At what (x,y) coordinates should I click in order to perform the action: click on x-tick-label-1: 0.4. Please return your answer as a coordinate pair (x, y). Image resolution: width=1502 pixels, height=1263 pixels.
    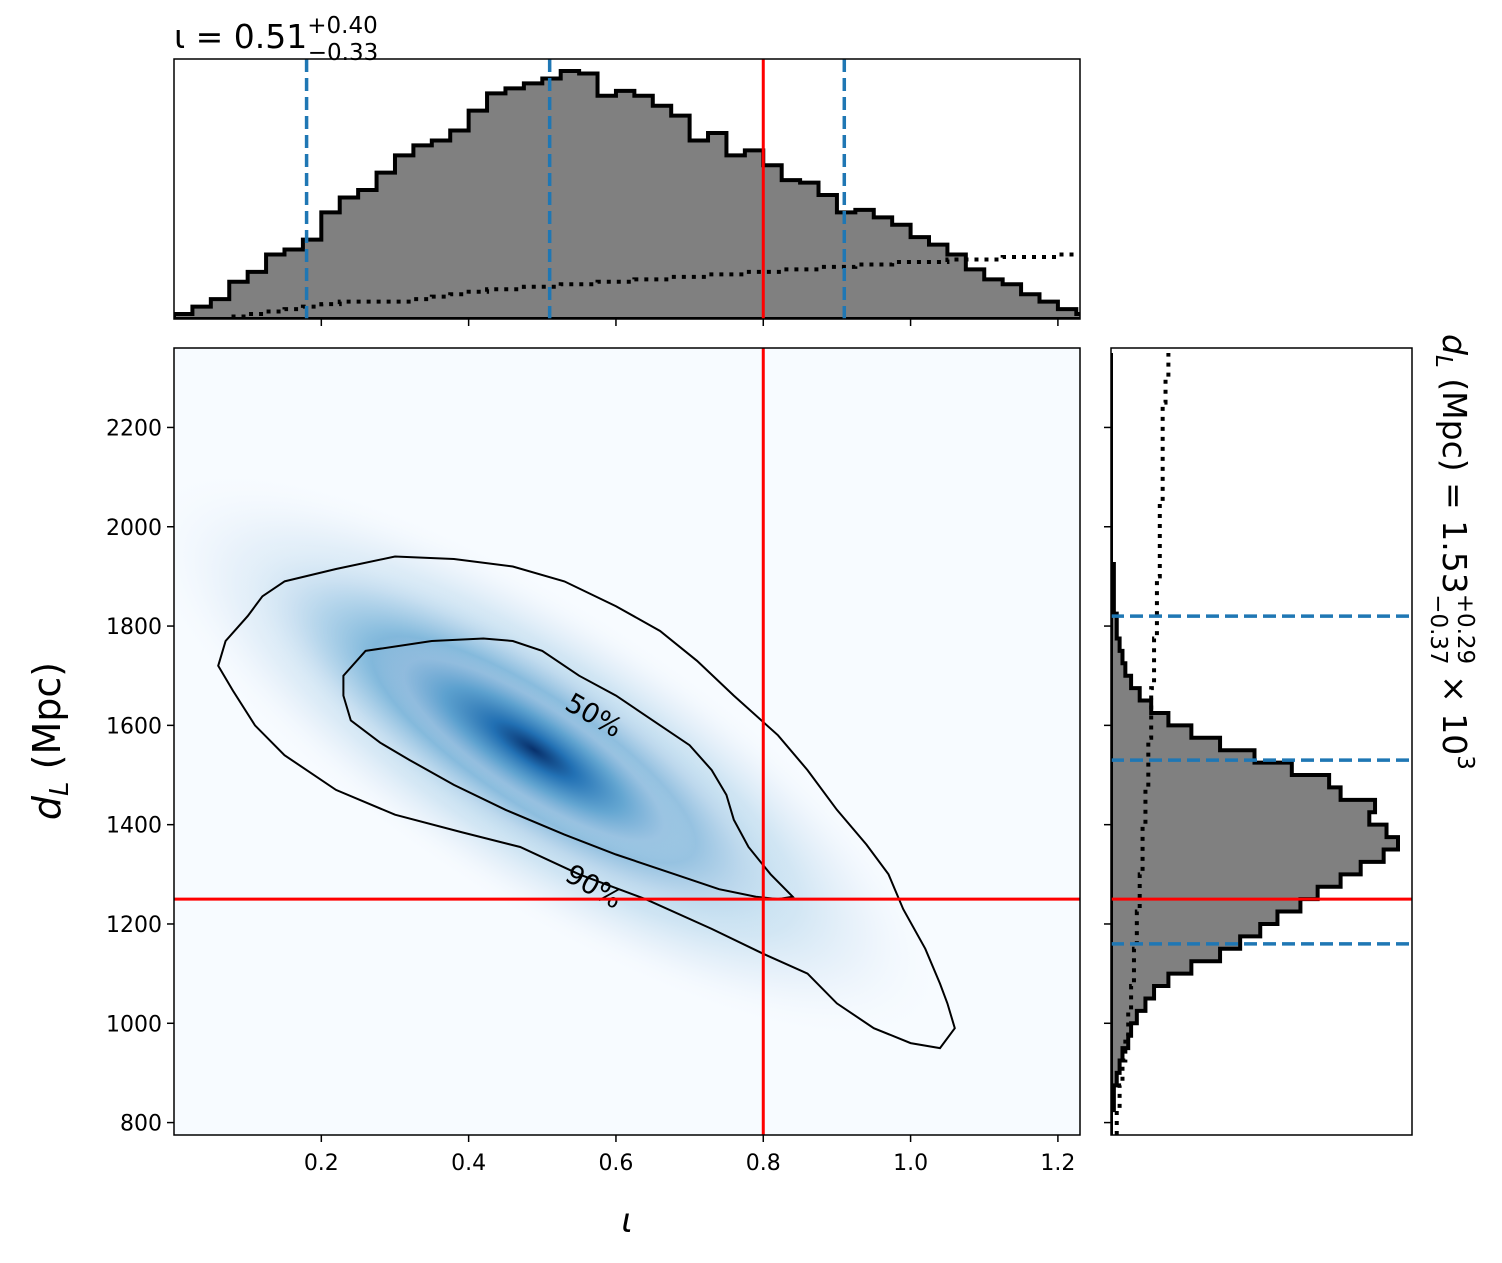
    Looking at the image, I should click on (468, 1163).